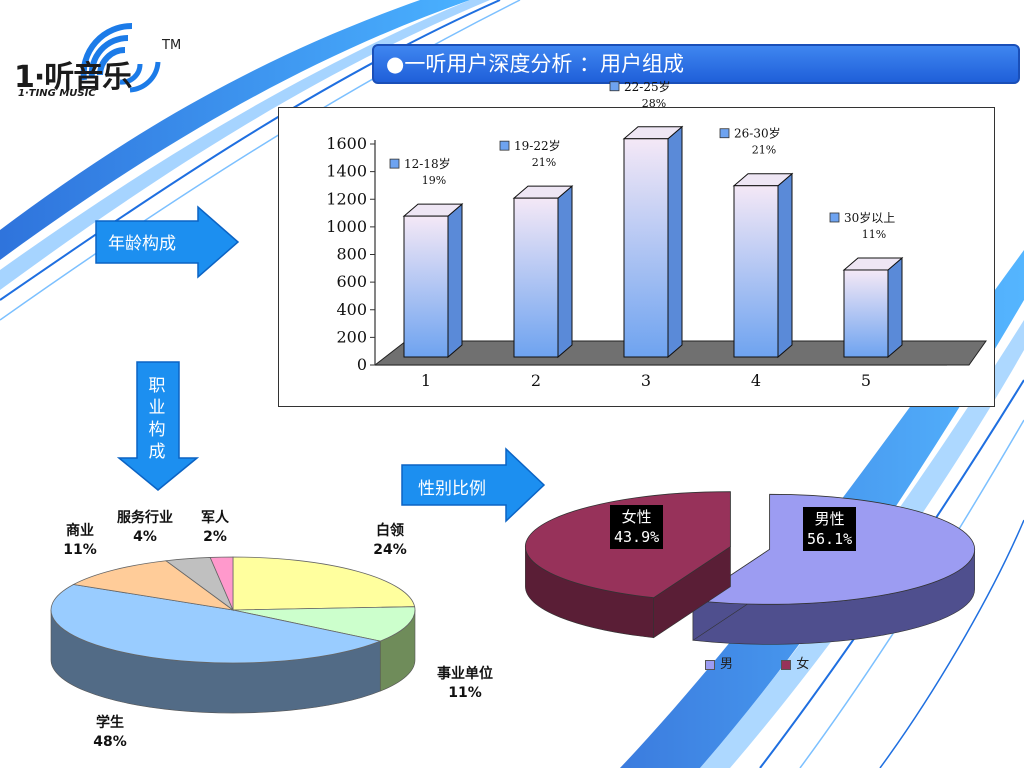 Image resolution: width=1024 pixels, height=768 pixels. I want to click on slice-name: 商业, so click(80, 531).